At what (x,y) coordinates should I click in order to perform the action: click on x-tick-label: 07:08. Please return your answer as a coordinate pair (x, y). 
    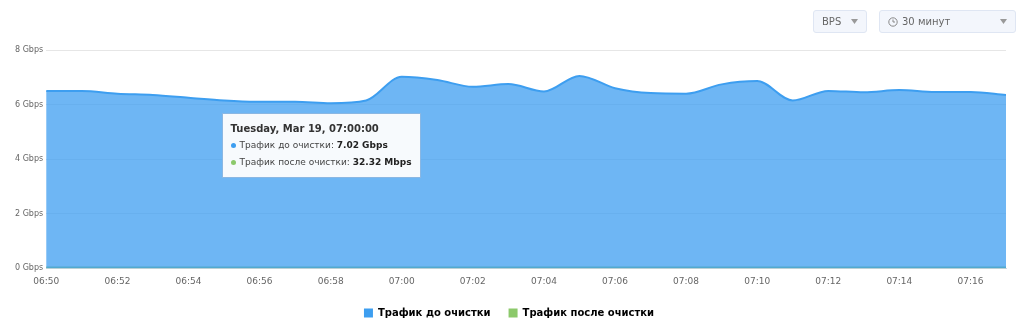
    Looking at the image, I should click on (686, 280).